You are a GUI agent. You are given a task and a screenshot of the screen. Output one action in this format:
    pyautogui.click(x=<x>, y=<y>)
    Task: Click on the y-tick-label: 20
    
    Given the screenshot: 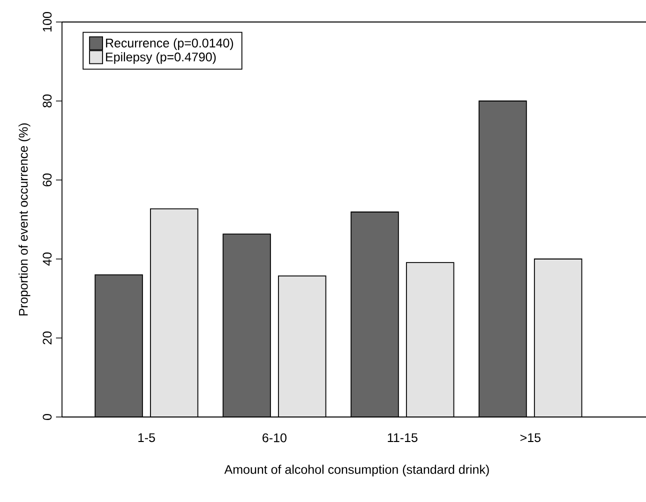 What is the action you would take?
    pyautogui.click(x=47, y=338)
    